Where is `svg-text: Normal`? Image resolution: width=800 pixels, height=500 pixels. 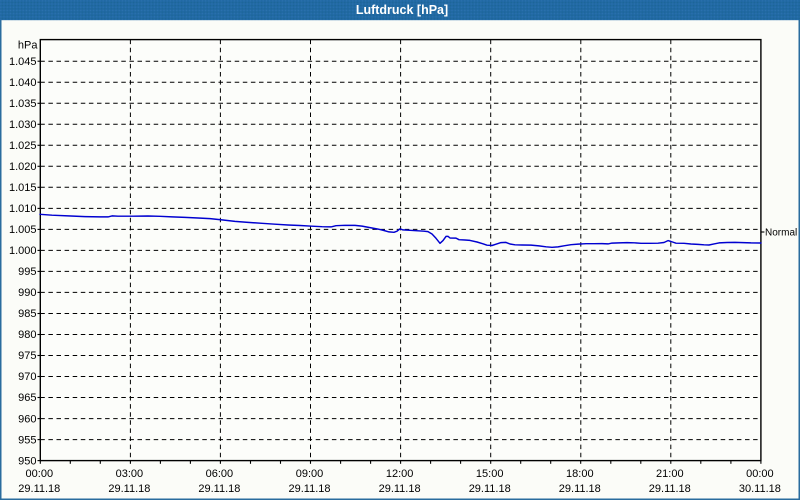
svg-text: Normal is located at coordinates (781, 233).